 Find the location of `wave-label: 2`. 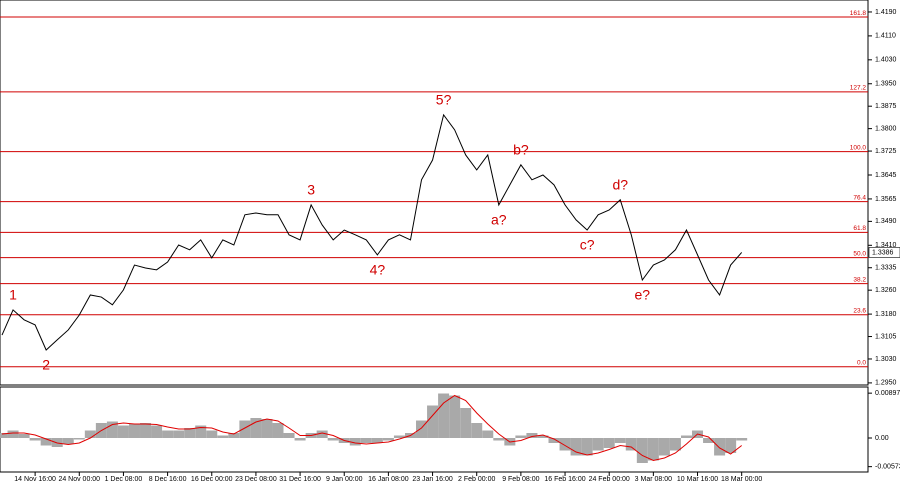

wave-label: 2 is located at coordinates (46, 365).